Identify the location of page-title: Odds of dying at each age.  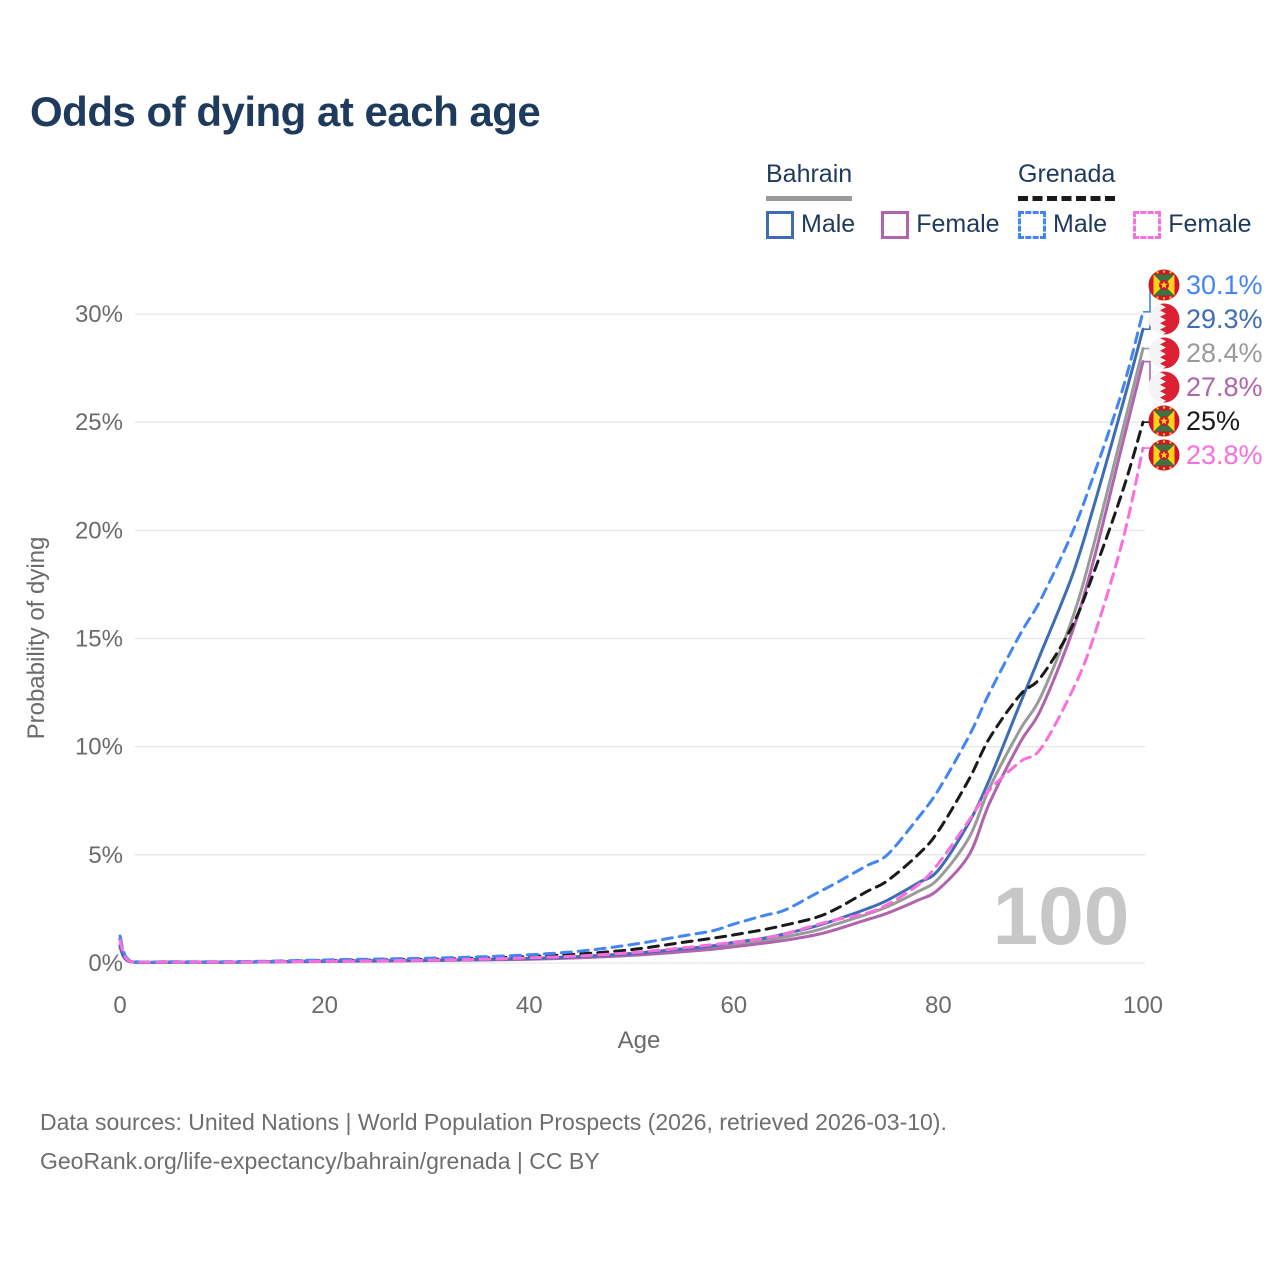
(285, 111).